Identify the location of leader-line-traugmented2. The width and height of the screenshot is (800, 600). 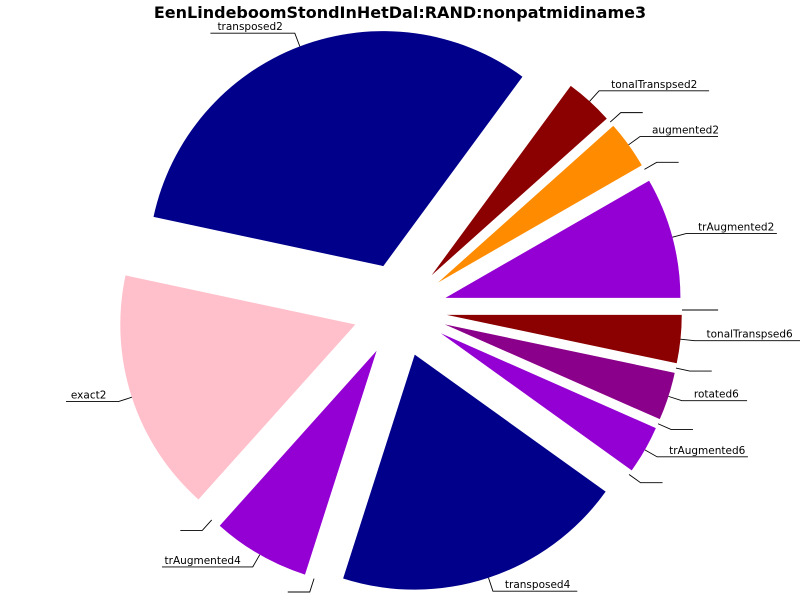
(724, 235).